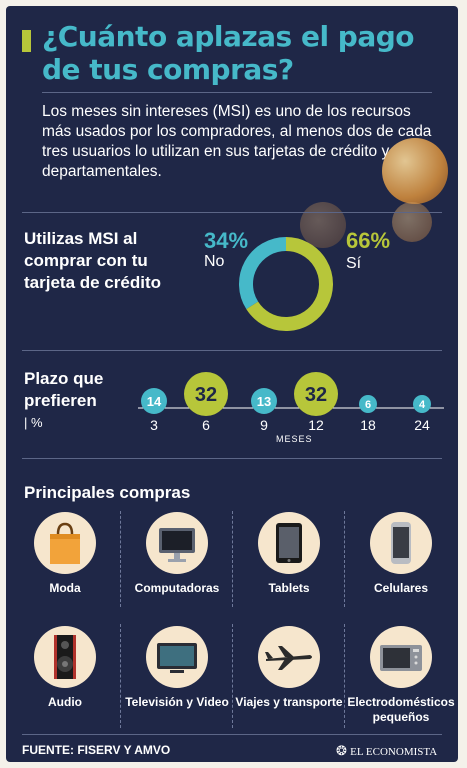  What do you see at coordinates (289, 702) in the screenshot?
I see `purchase-label: Viajes y transporte` at bounding box center [289, 702].